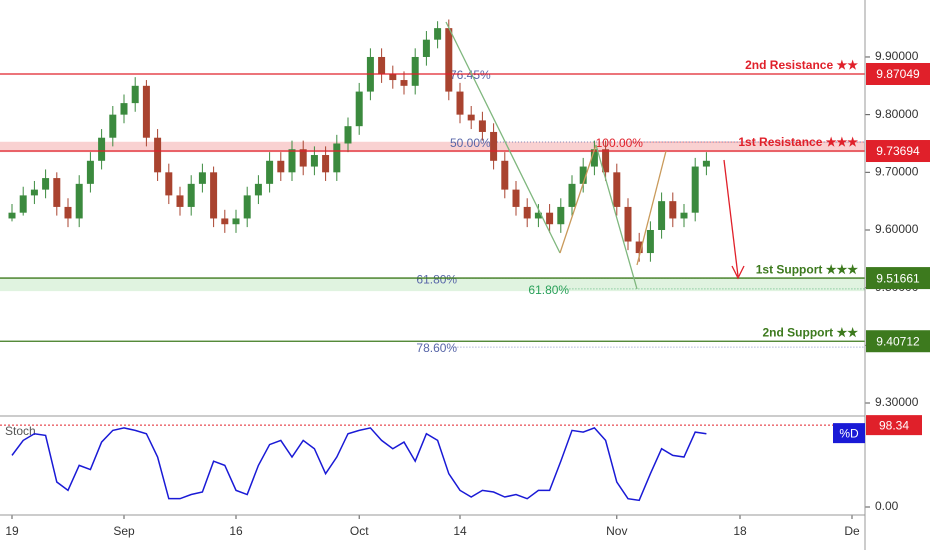 The height and width of the screenshot is (550, 932). I want to click on arrow-head, so click(738, 272).